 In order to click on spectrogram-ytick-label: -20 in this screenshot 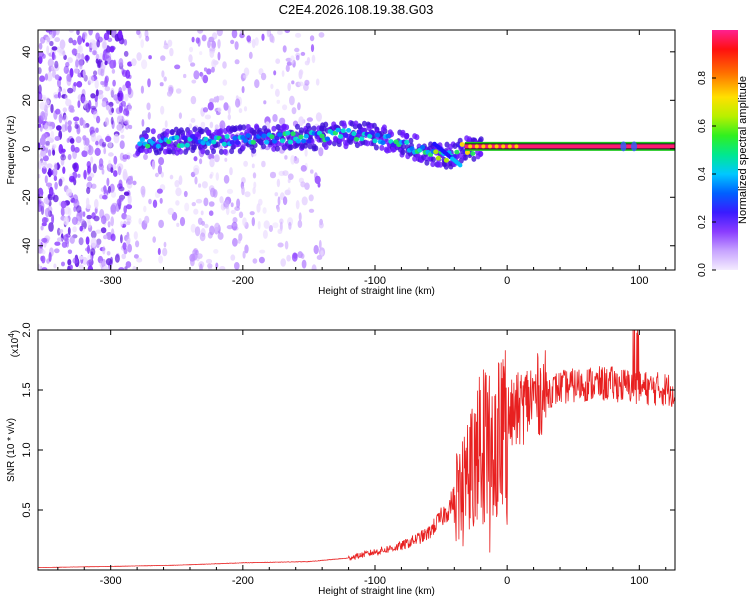, I will do `click(27, 197)`.